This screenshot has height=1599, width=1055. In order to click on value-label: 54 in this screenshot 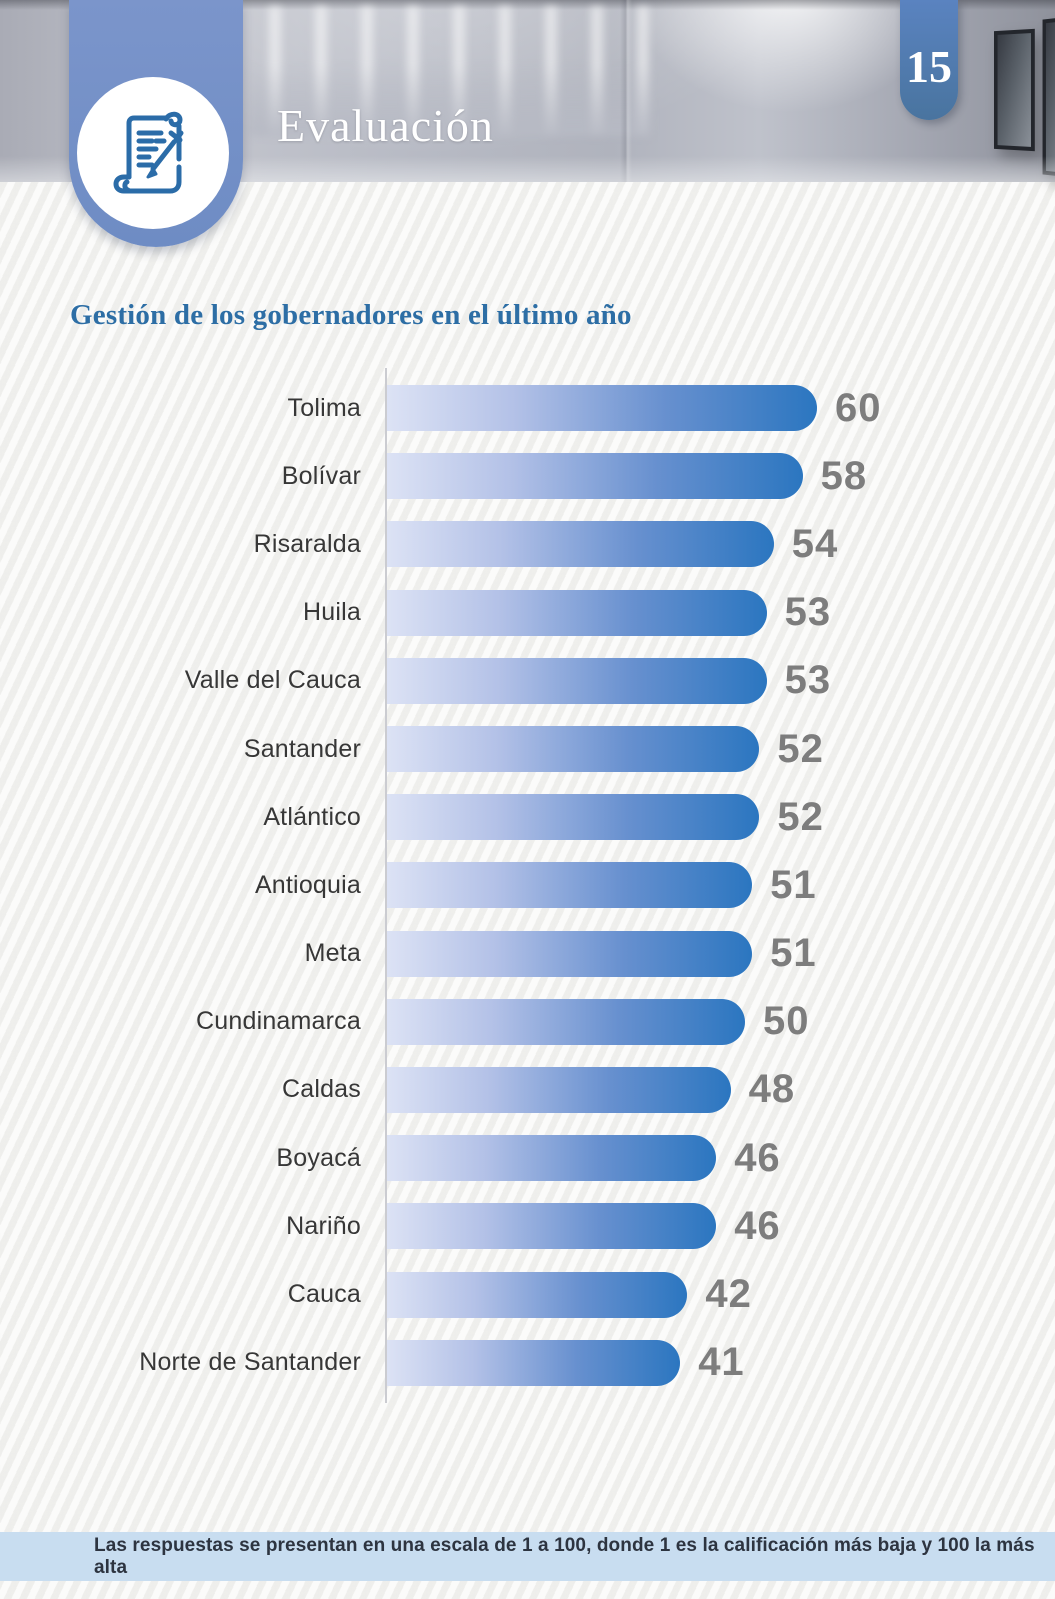, I will do `click(815, 543)`.